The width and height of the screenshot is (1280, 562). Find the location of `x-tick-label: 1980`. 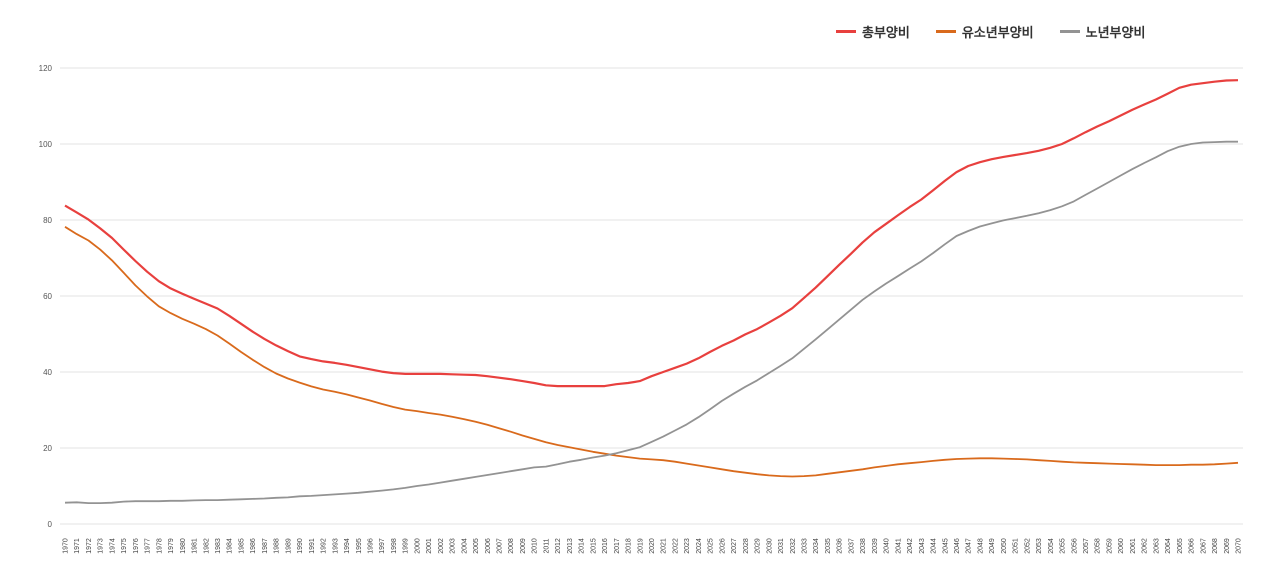

x-tick-label: 1980 is located at coordinates (183, 546).